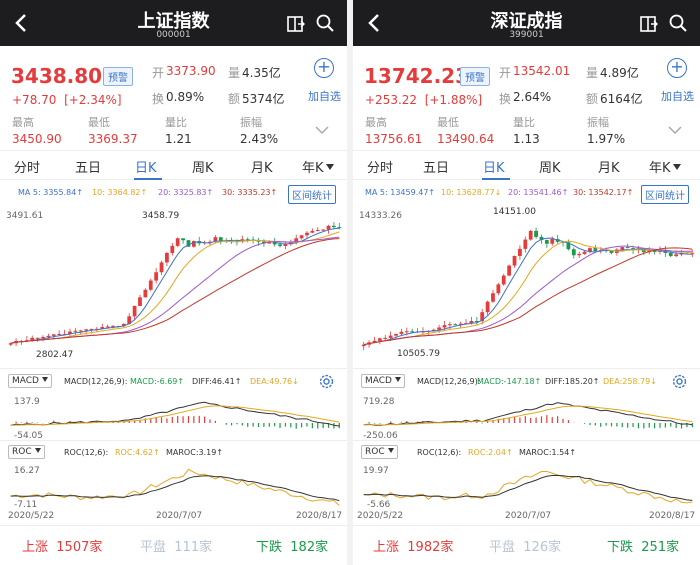 Image resolution: width=700 pixels, height=565 pixels. Describe the element at coordinates (439, 452) in the screenshot. I see `roc-params: ROC(12,6):` at that location.